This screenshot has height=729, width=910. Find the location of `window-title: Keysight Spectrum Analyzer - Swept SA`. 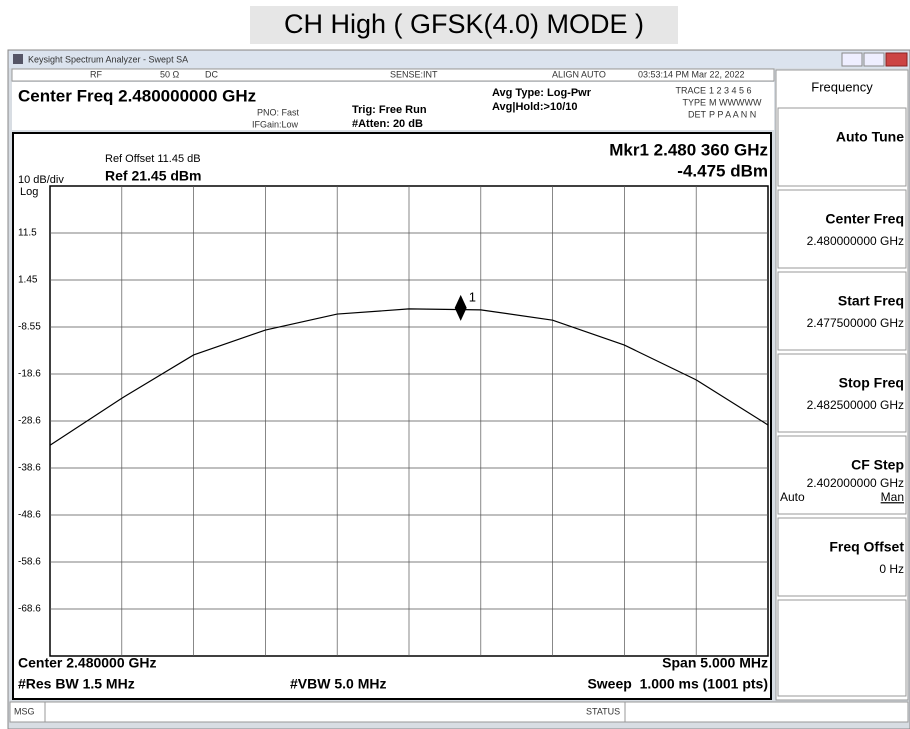

window-title: Keysight Spectrum Analyzer - Swept SA is located at coordinates (108, 59).